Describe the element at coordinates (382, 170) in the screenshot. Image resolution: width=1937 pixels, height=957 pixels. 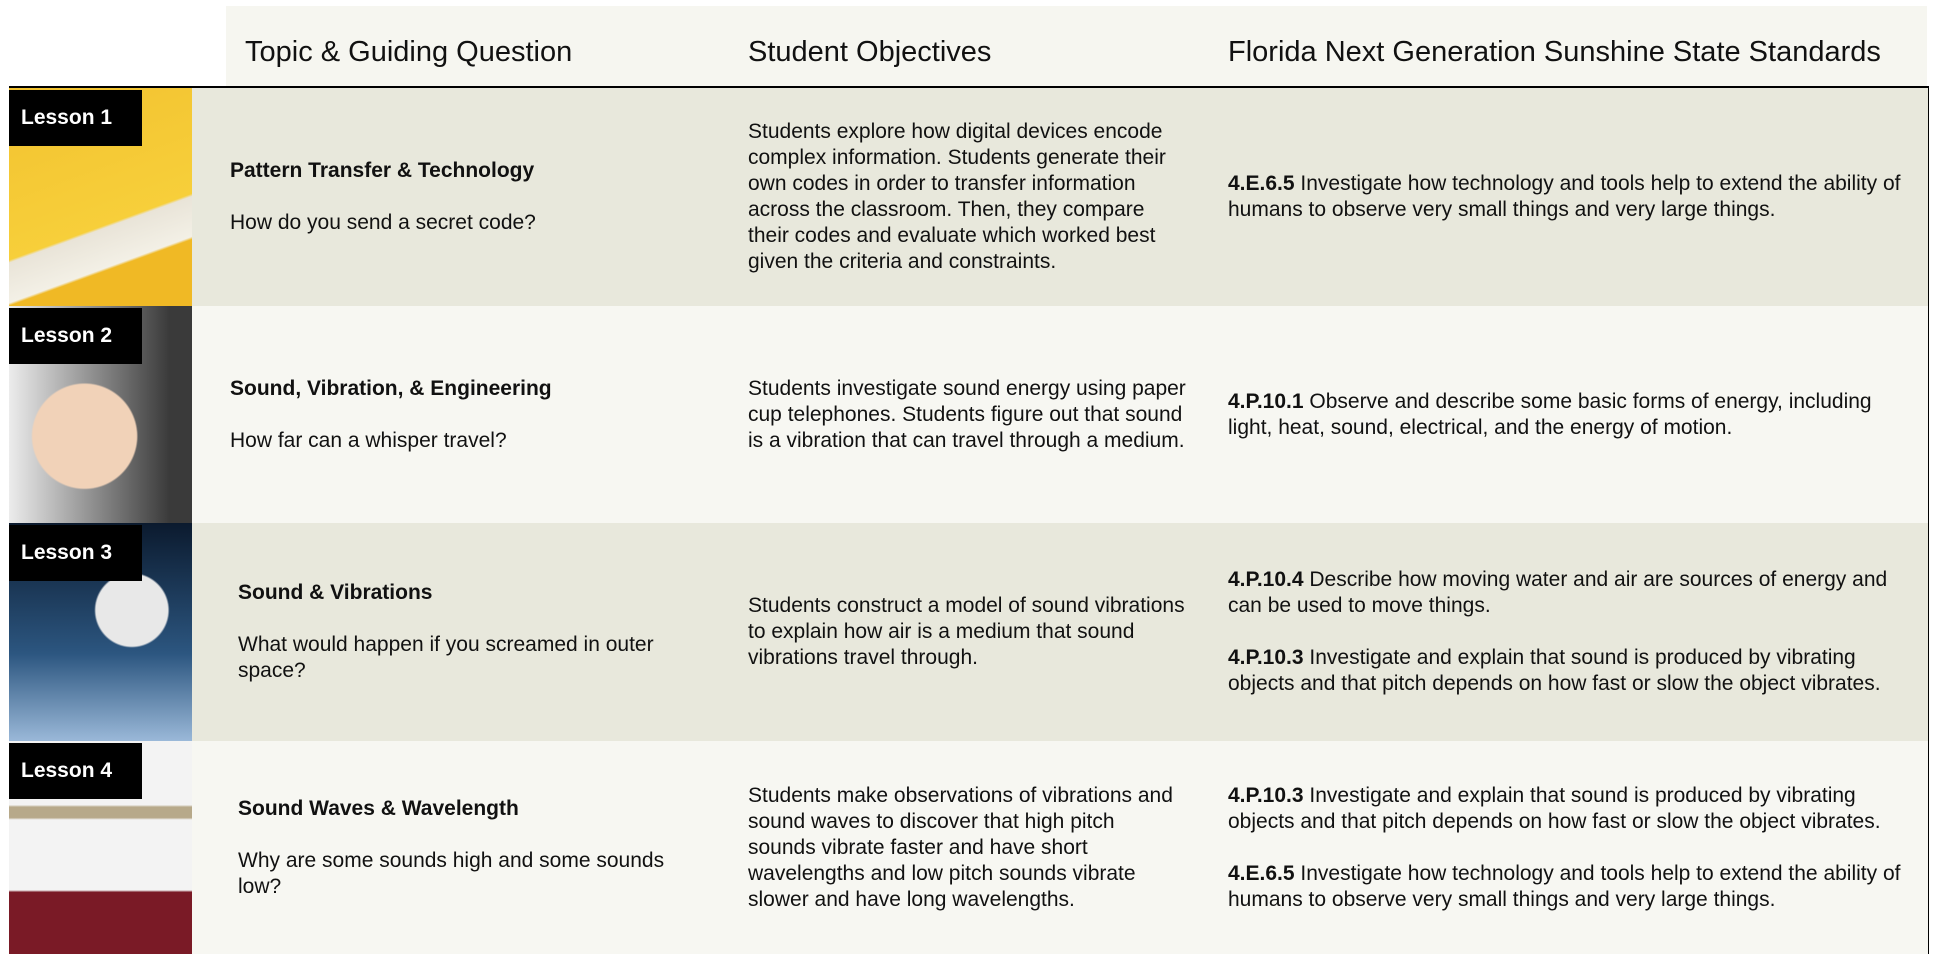
I see `topic-title: Pattern Transfer & Technology` at that location.